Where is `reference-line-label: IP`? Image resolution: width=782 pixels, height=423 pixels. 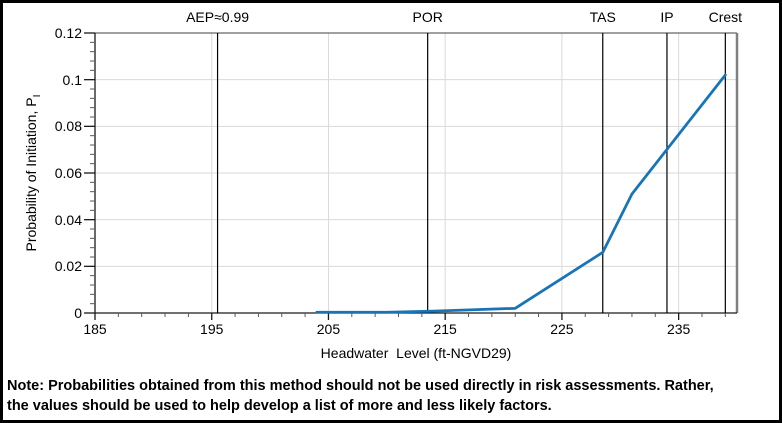 reference-line-label: IP is located at coordinates (667, 17).